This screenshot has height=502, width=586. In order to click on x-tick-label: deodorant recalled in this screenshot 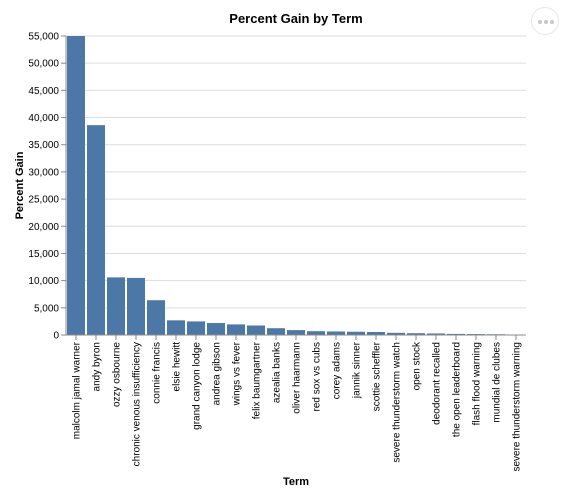, I will do `click(437, 383)`.